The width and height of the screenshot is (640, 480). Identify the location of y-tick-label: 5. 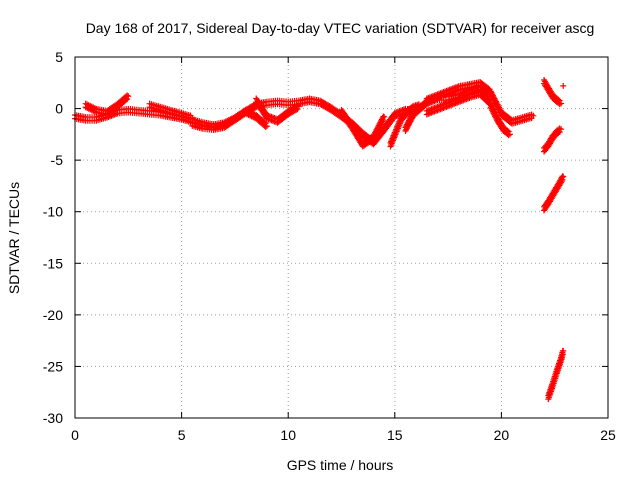
(59, 57).